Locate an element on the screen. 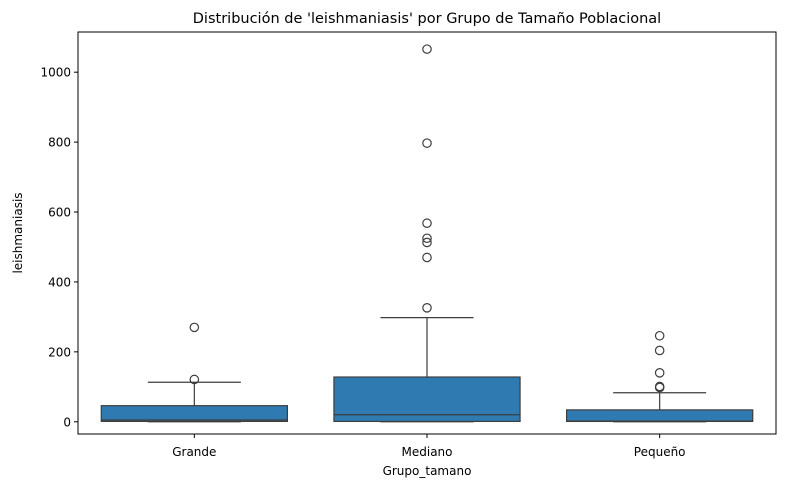 This screenshot has height=490, width=790. y-tick-label: 800 is located at coordinates (59, 143).